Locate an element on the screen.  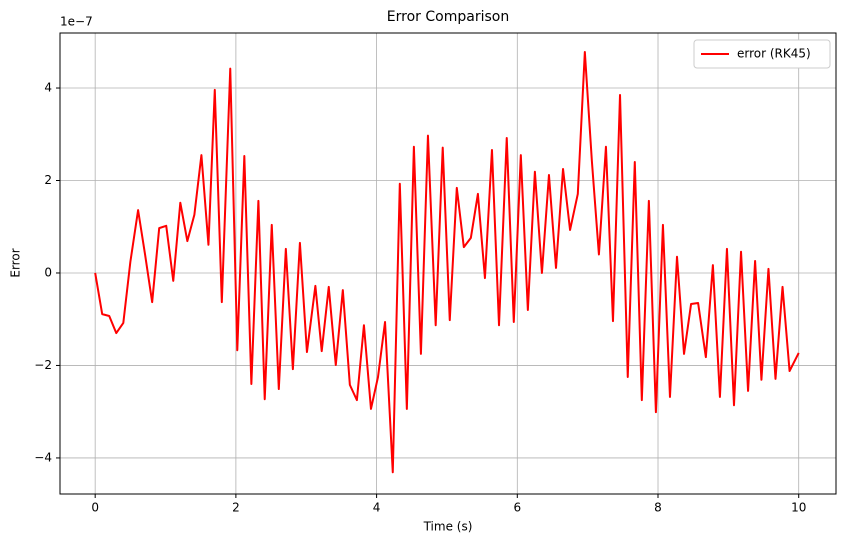
x-axis-label: Time (s) is located at coordinates (448, 527).